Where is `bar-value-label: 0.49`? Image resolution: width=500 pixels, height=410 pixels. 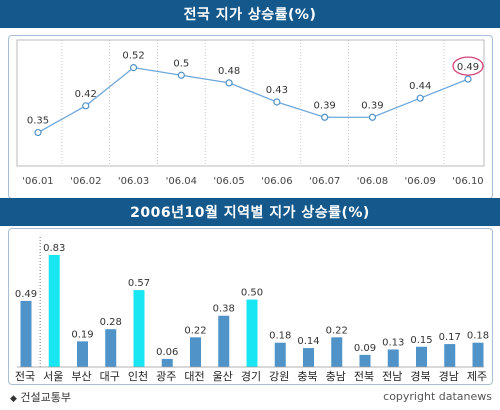
bar-value-label: 0.49 is located at coordinates (26, 294).